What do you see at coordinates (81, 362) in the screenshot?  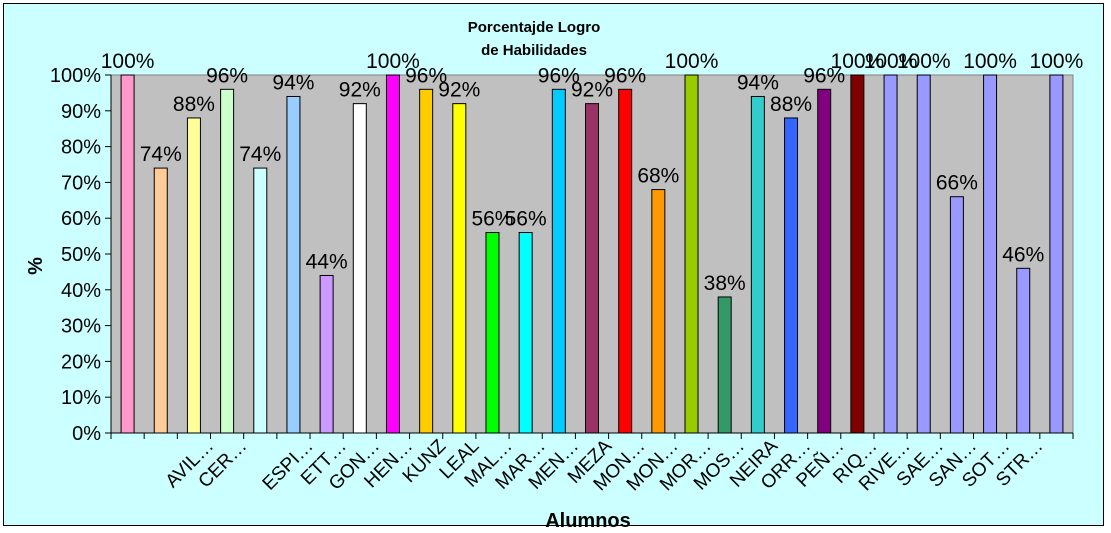 I see `y-tick-label: 20%` at bounding box center [81, 362].